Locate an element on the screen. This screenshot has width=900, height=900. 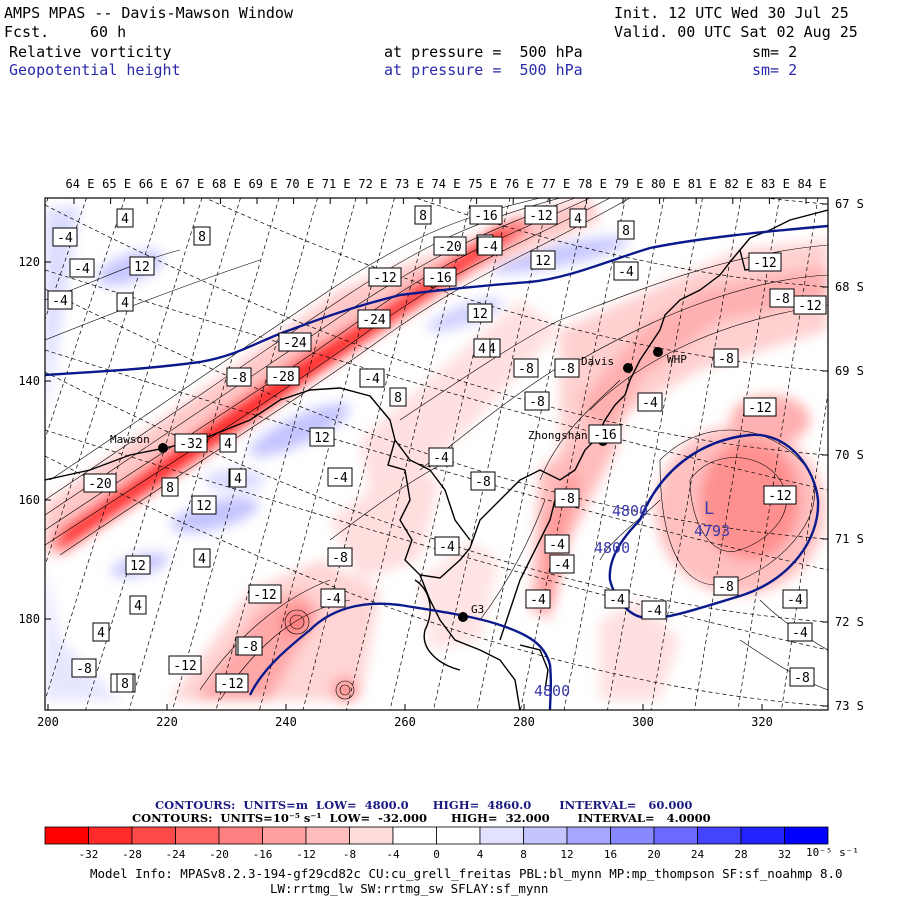
bottom-x-tick: 260 is located at coordinates (405, 722).